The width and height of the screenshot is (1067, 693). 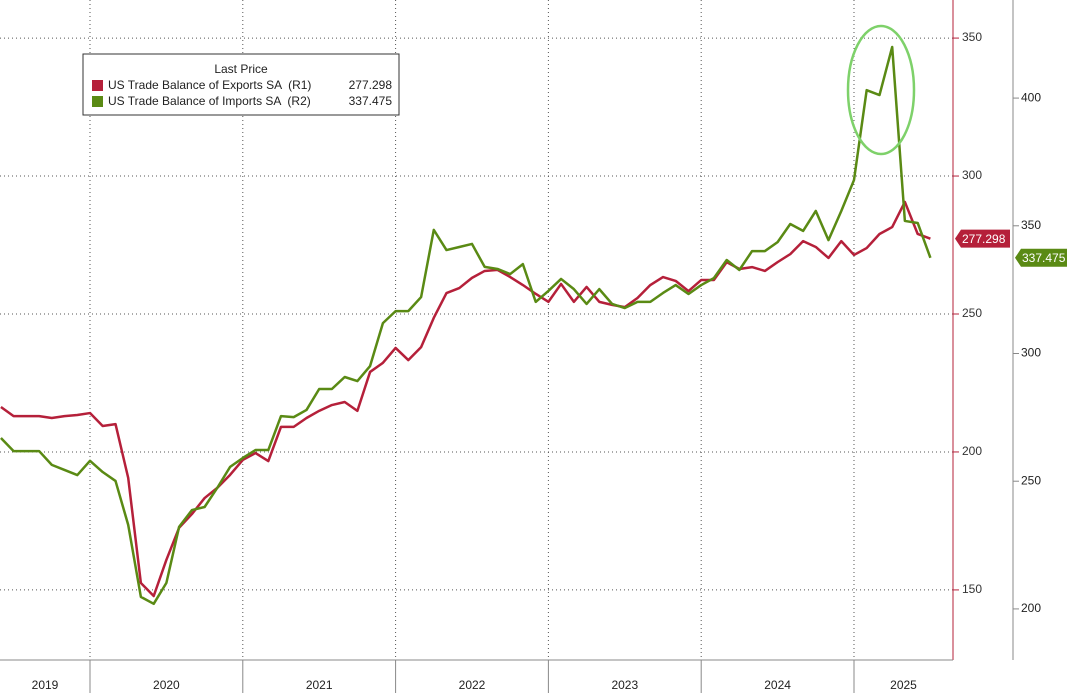 What do you see at coordinates (1031, 480) in the screenshot?
I see `y2-tick-label: 250` at bounding box center [1031, 480].